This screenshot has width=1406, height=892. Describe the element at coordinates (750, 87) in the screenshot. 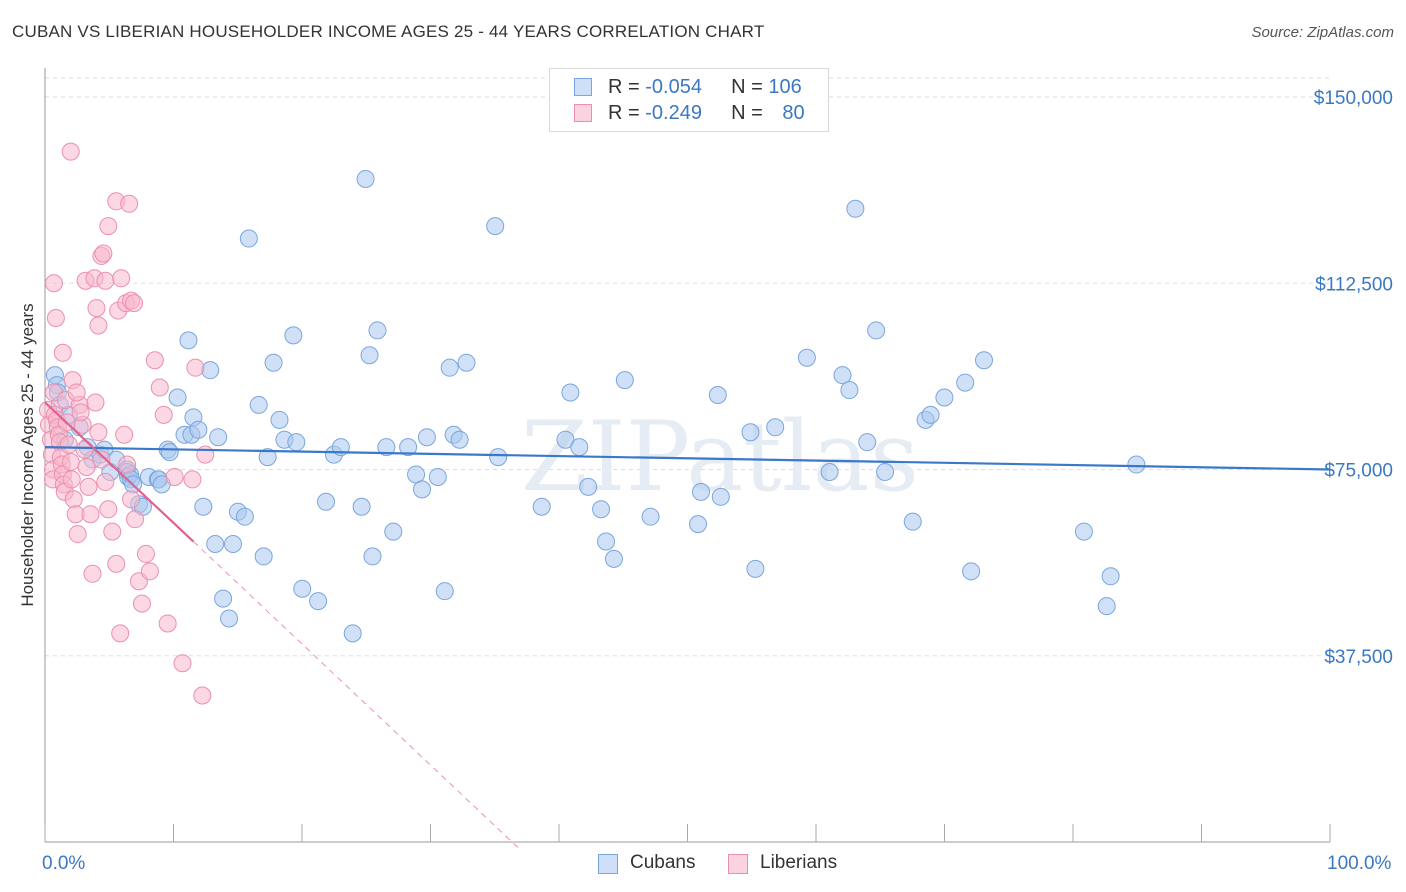

I see `n-label: N =` at that location.